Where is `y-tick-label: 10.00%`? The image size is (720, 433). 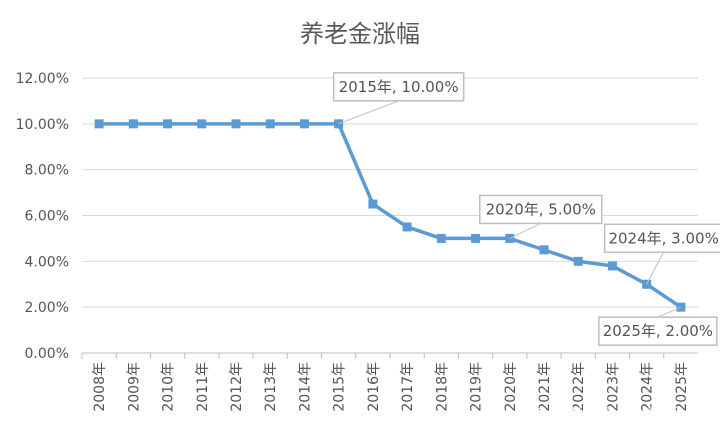
y-tick-label: 10.00% is located at coordinates (42, 125).